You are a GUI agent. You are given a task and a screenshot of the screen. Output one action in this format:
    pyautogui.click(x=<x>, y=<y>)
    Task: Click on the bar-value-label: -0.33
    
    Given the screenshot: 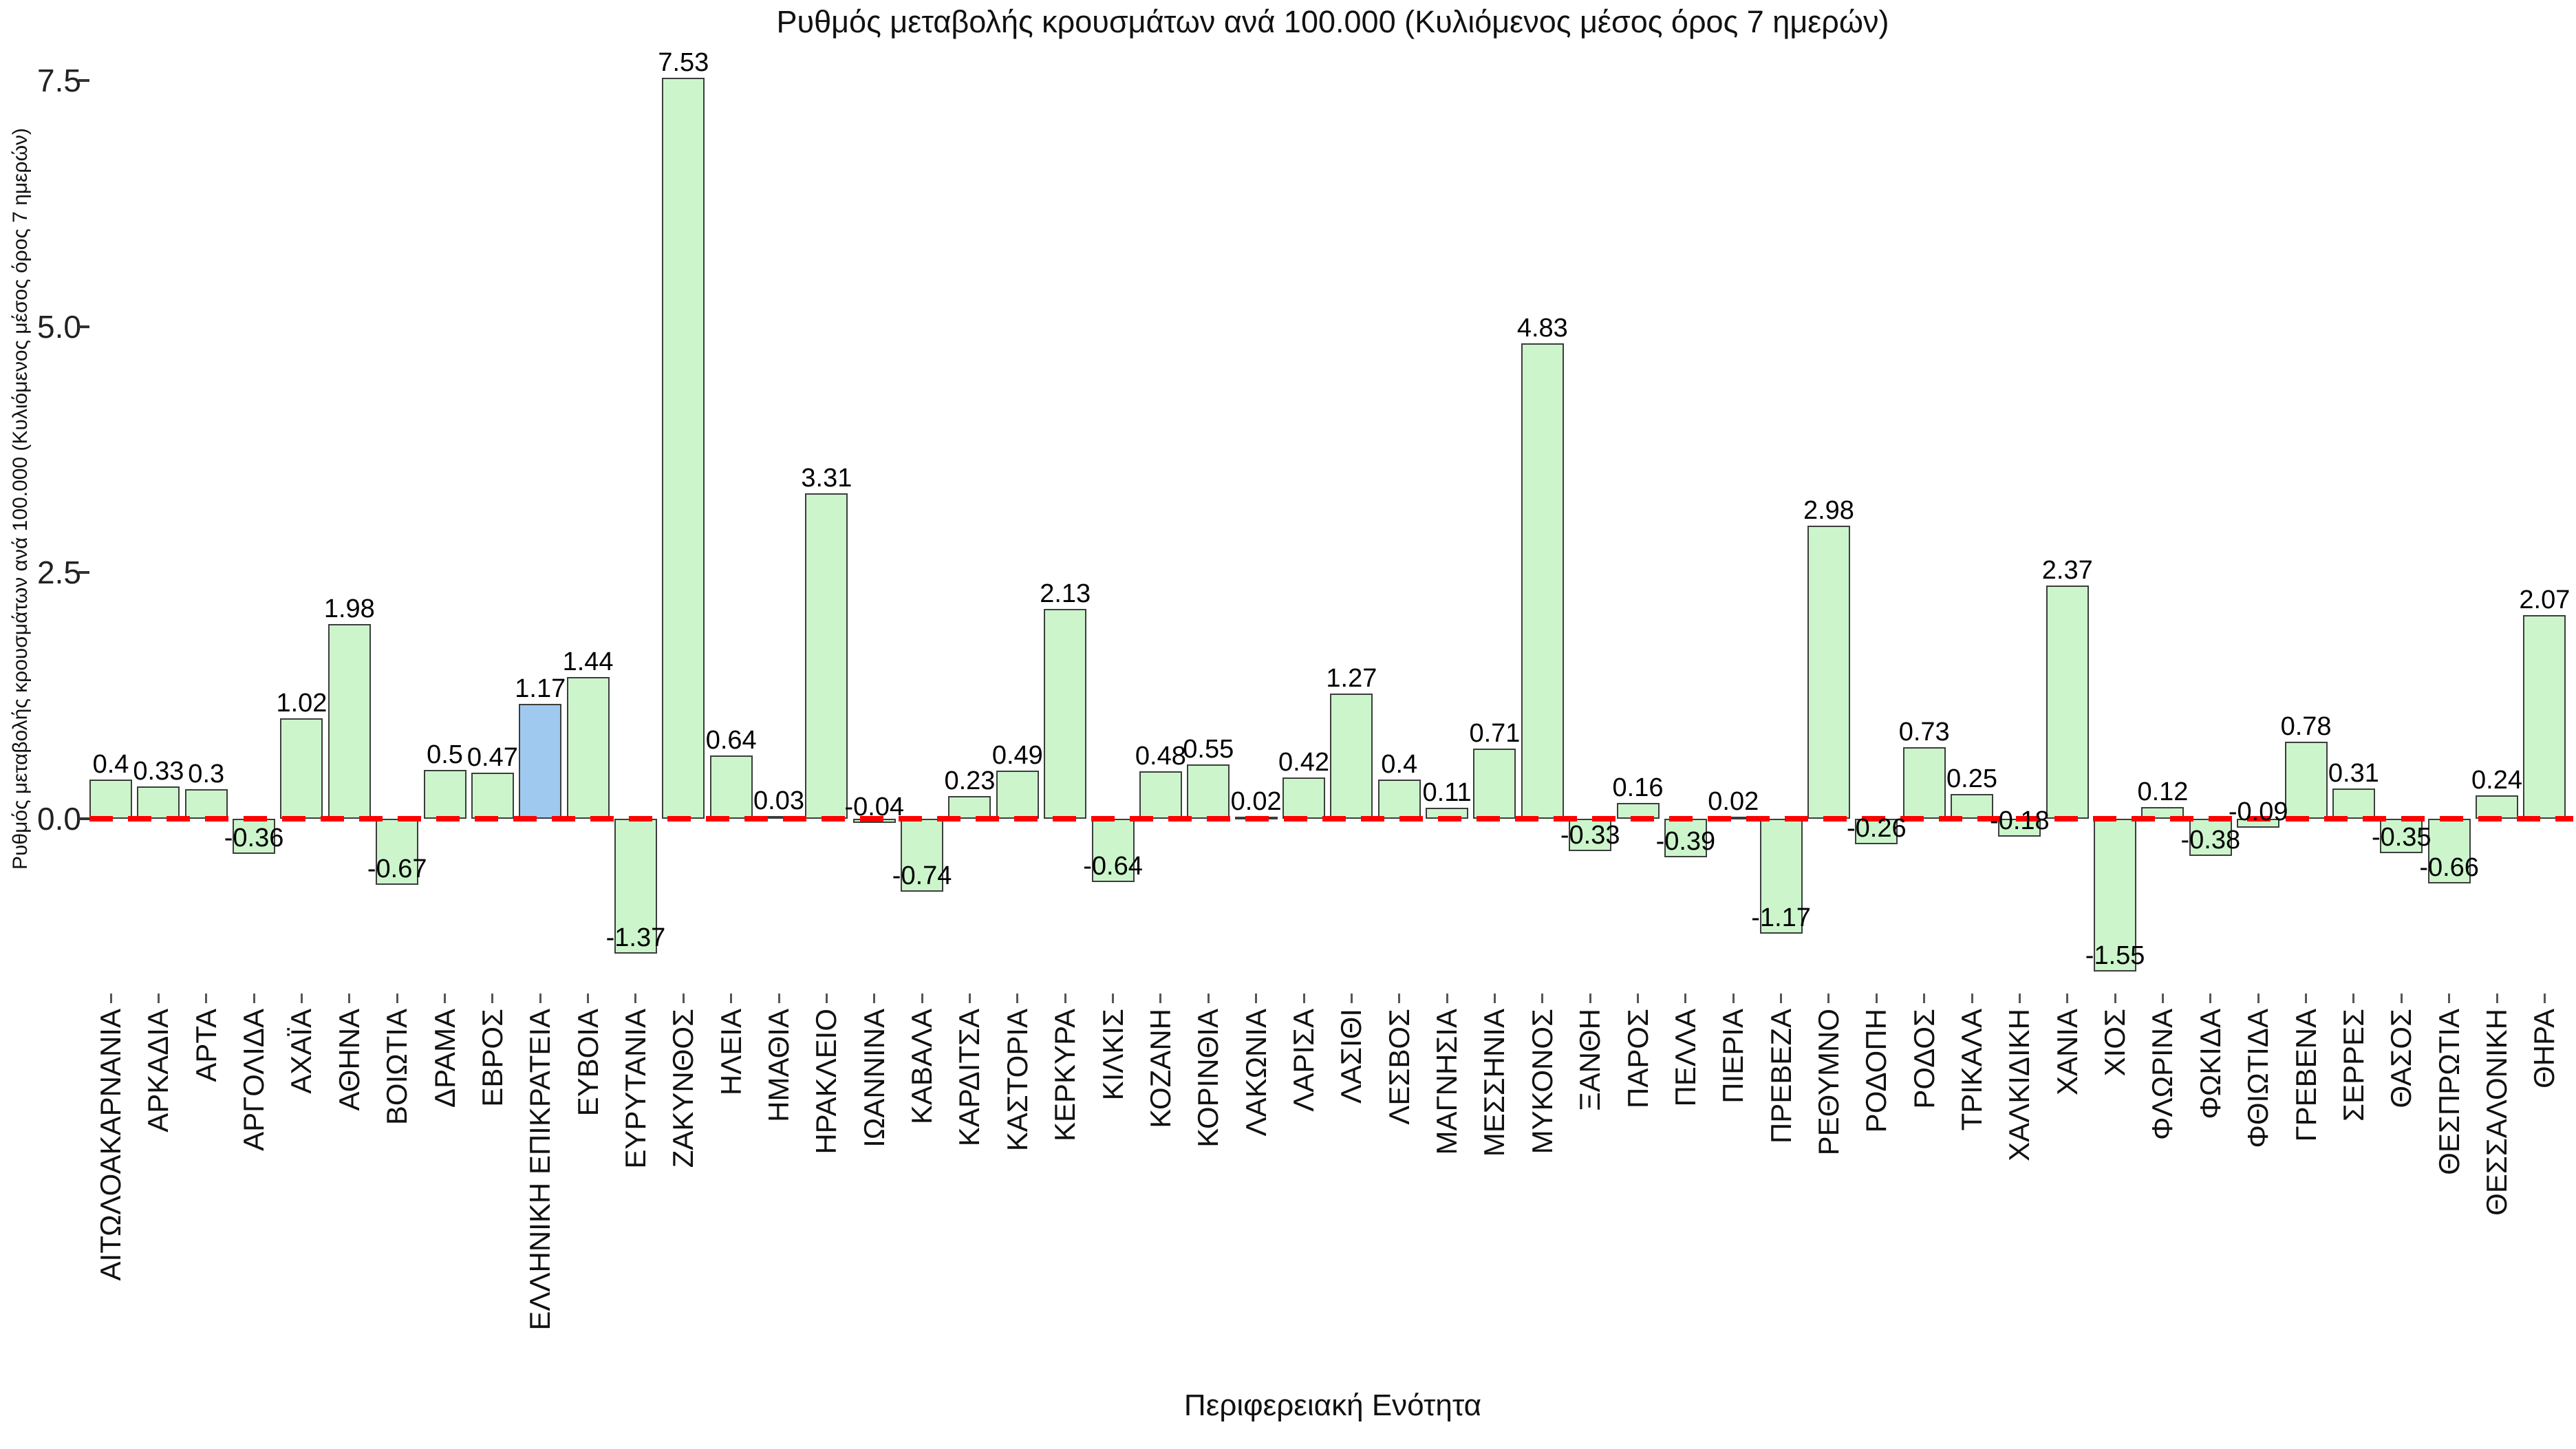 What is the action you would take?
    pyautogui.click(x=1590, y=836)
    